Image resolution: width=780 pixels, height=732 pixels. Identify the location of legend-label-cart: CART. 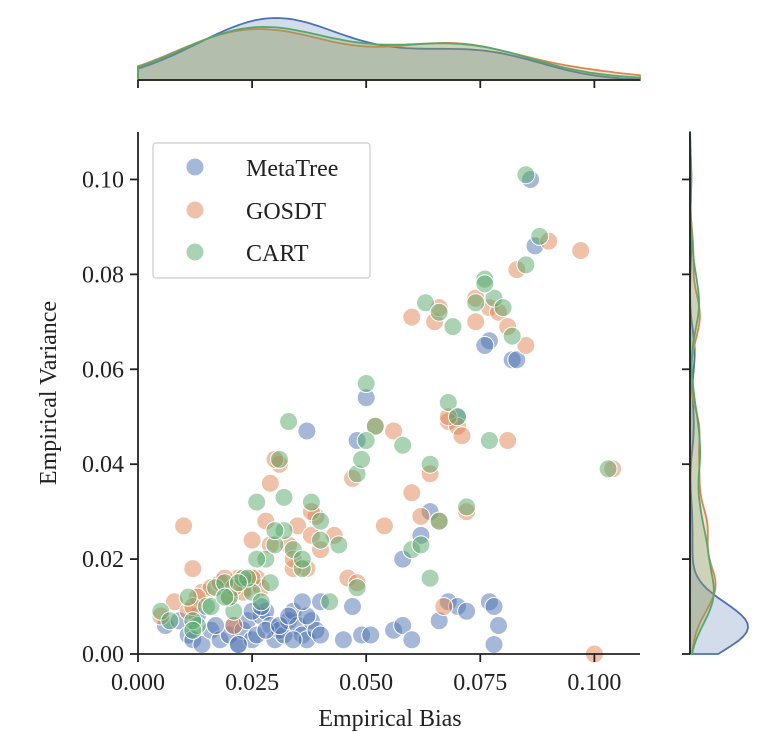
(277, 254).